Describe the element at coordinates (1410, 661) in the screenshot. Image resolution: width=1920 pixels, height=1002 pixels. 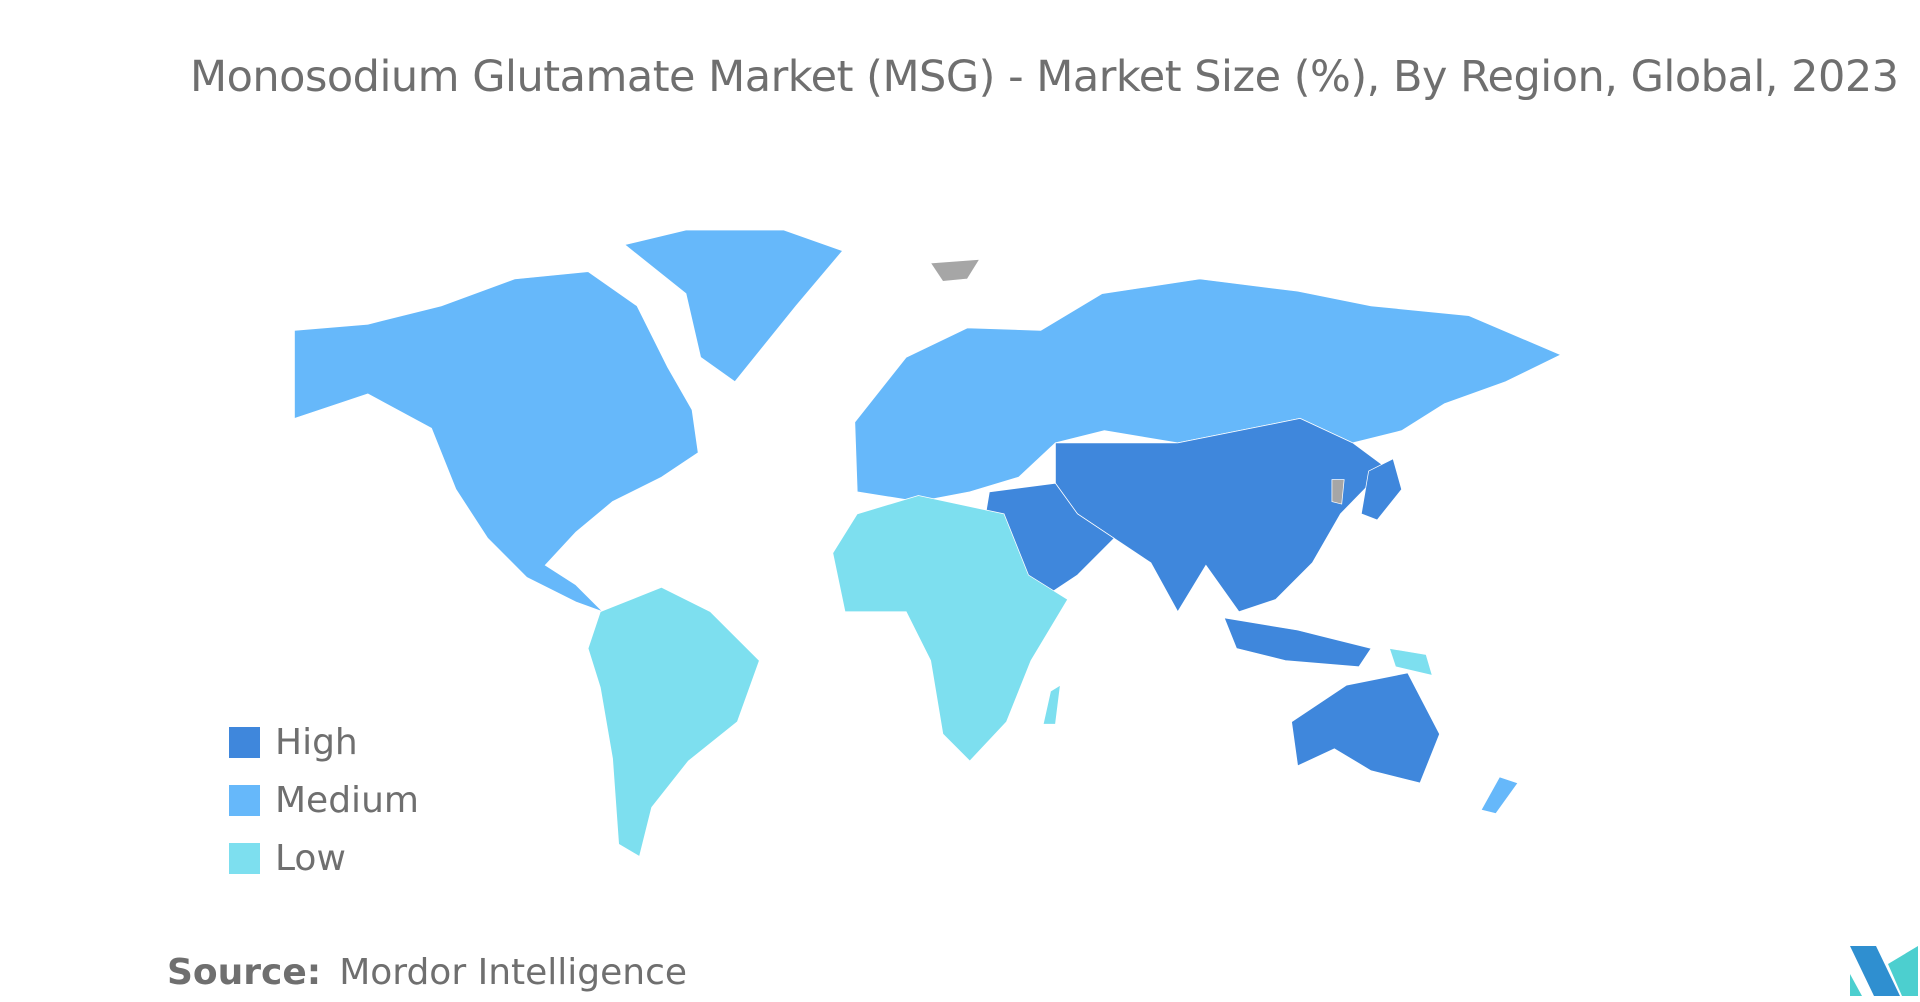
I see `region-papua-new-guinea` at that location.